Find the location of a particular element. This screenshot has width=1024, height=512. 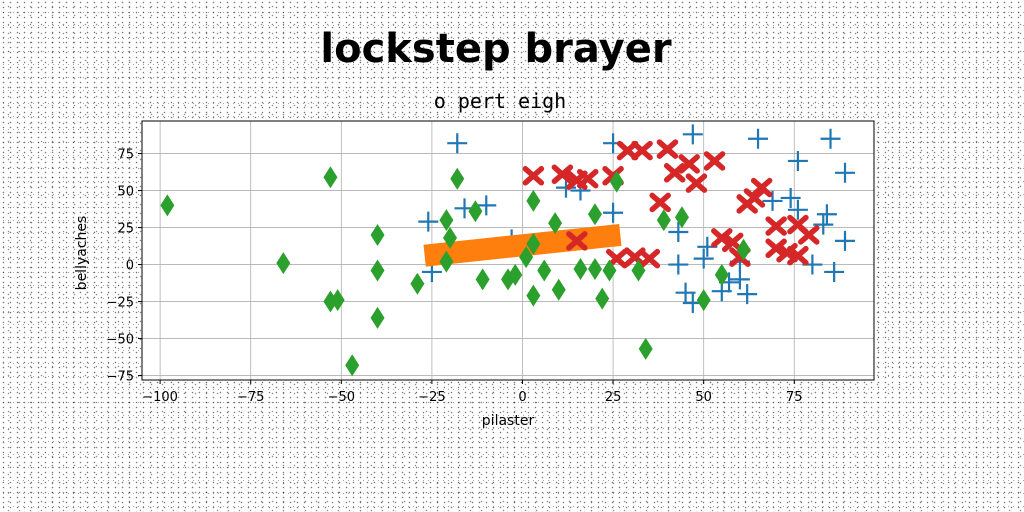

x-tick-label: −25 is located at coordinates (431, 397).